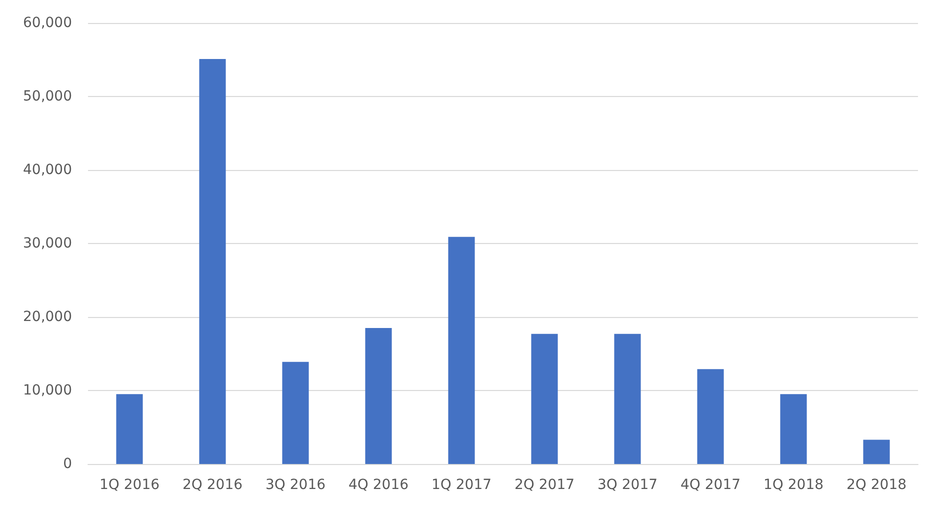 The image size is (939, 516). Describe the element at coordinates (129, 485) in the screenshot. I see `x-tick-label: 1Q 2016` at that location.